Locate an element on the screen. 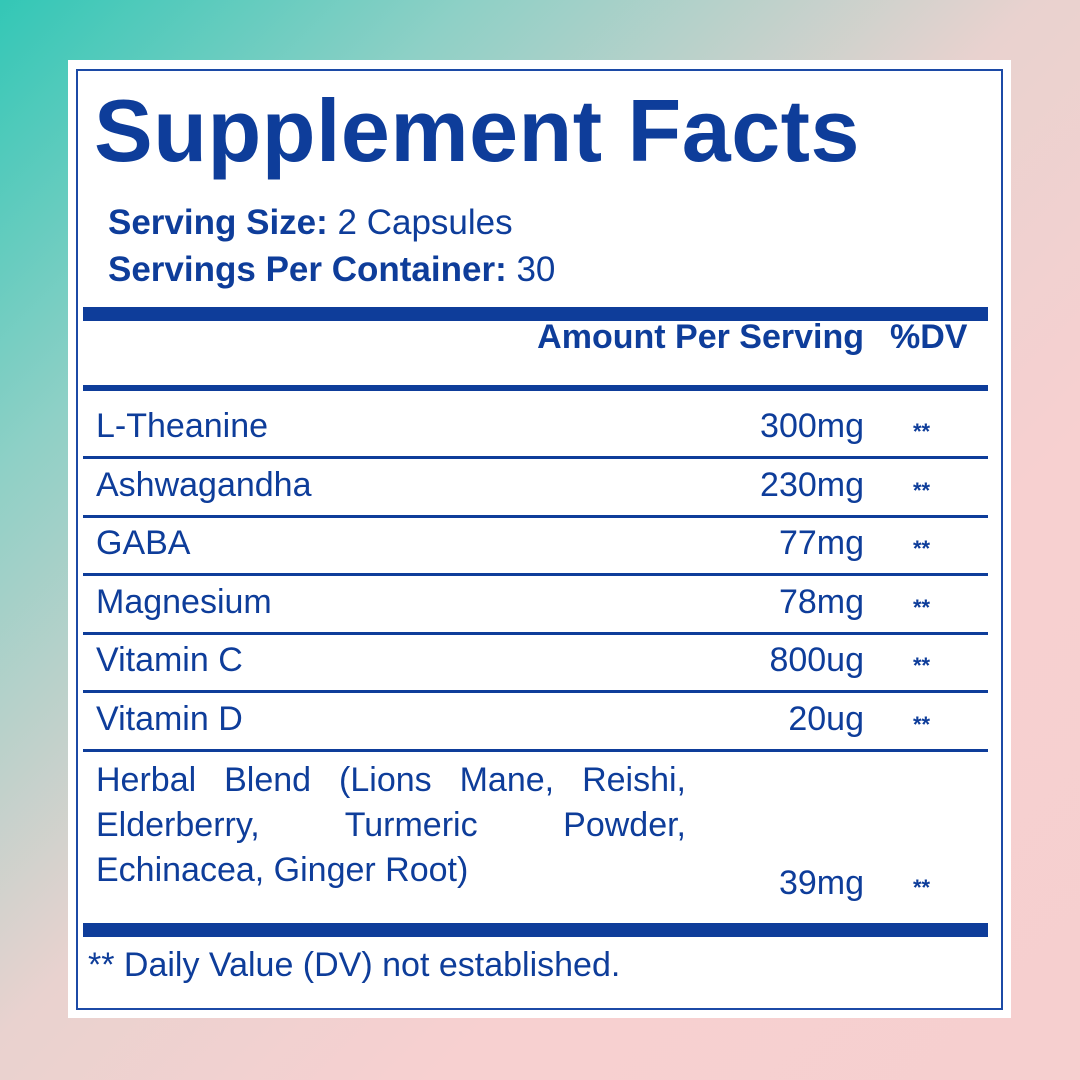  row-name: Ashwagandha is located at coordinates (204, 484).